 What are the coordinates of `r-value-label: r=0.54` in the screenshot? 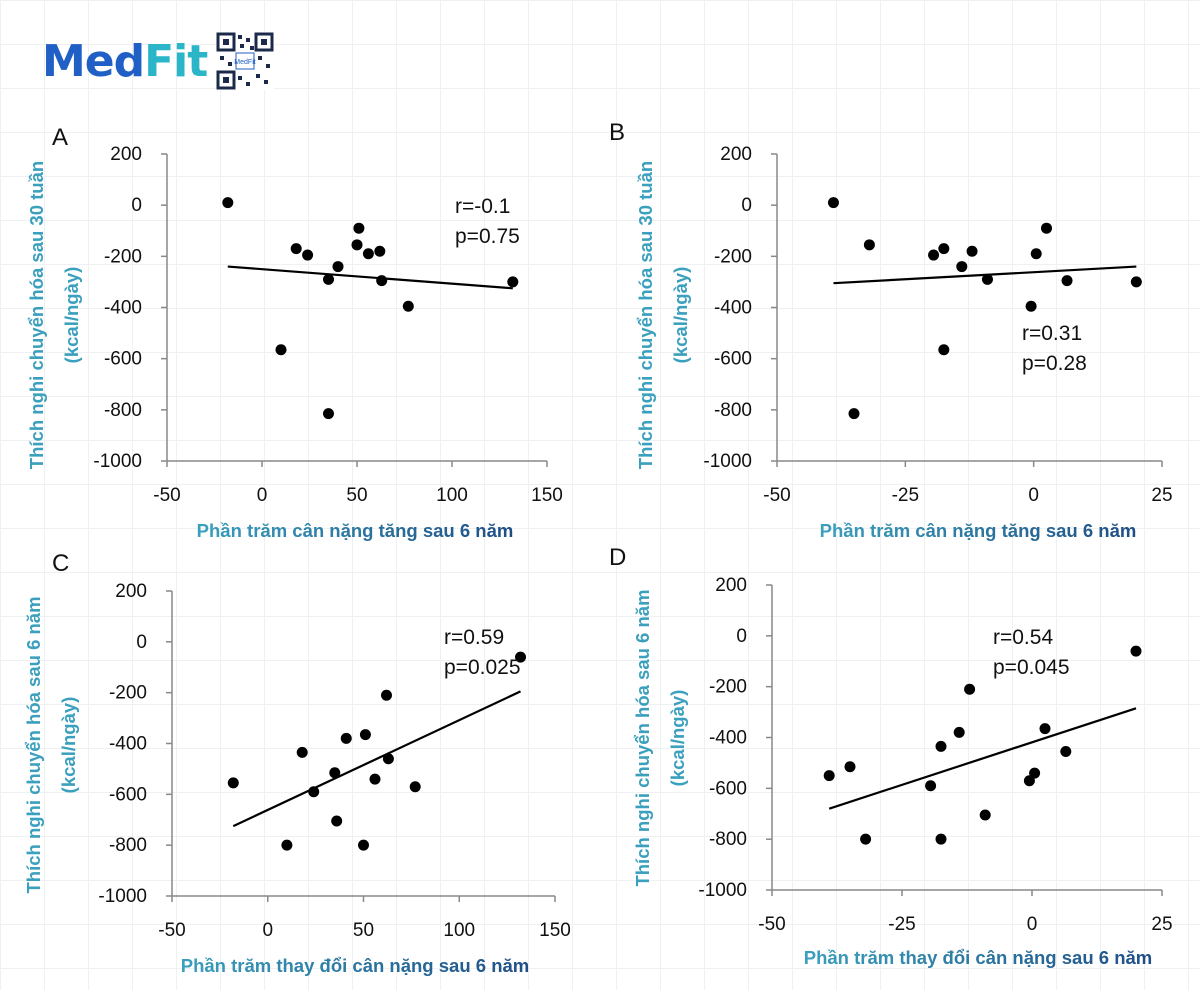 It's located at (1023, 637).